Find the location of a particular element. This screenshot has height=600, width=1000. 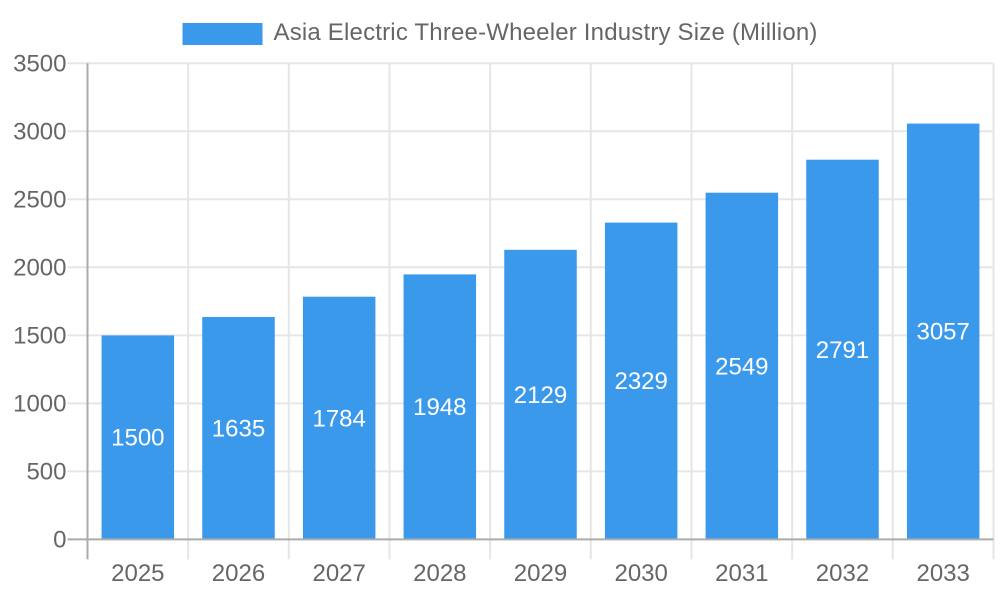

svg-text: 3057 is located at coordinates (942, 332).